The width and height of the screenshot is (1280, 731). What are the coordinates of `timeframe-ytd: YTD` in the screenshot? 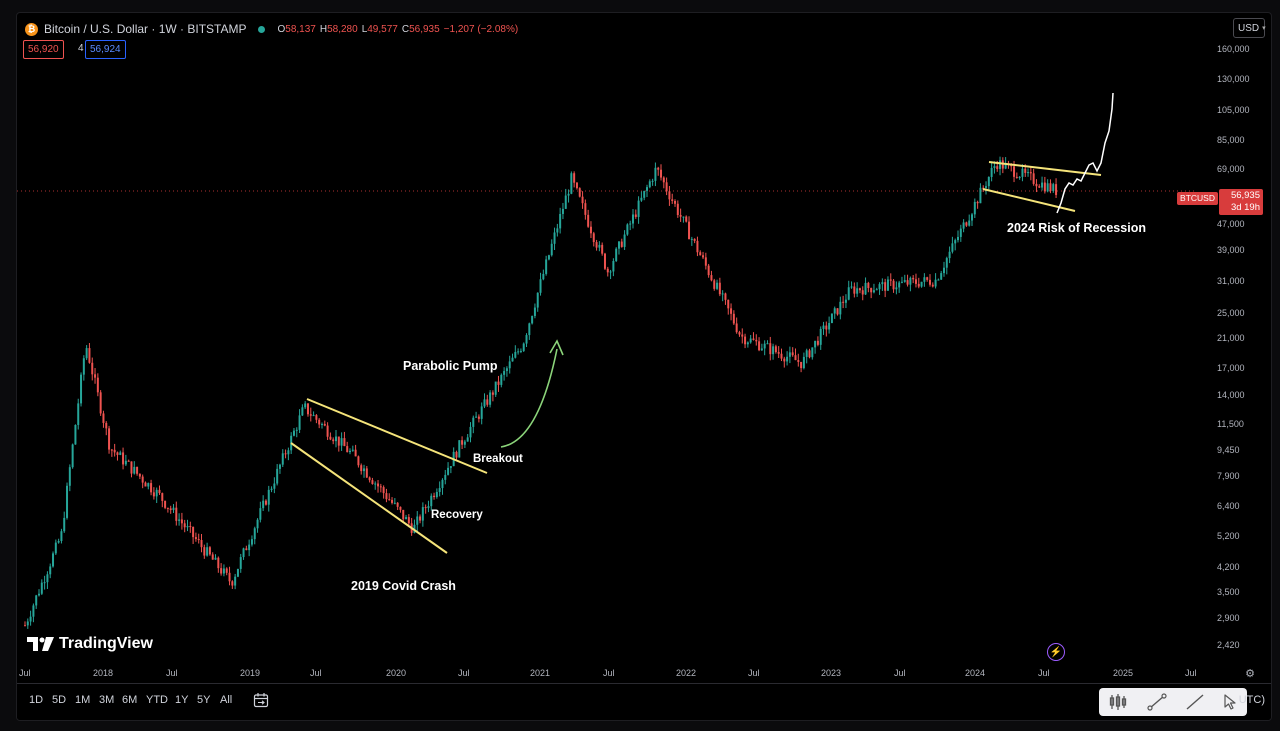 It's located at (157, 700).